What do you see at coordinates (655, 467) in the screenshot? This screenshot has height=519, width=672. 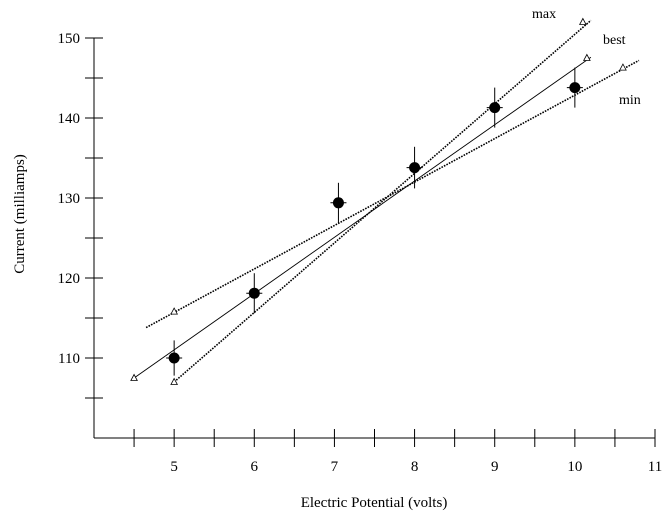 I see `x-tick-label: 11` at bounding box center [655, 467].